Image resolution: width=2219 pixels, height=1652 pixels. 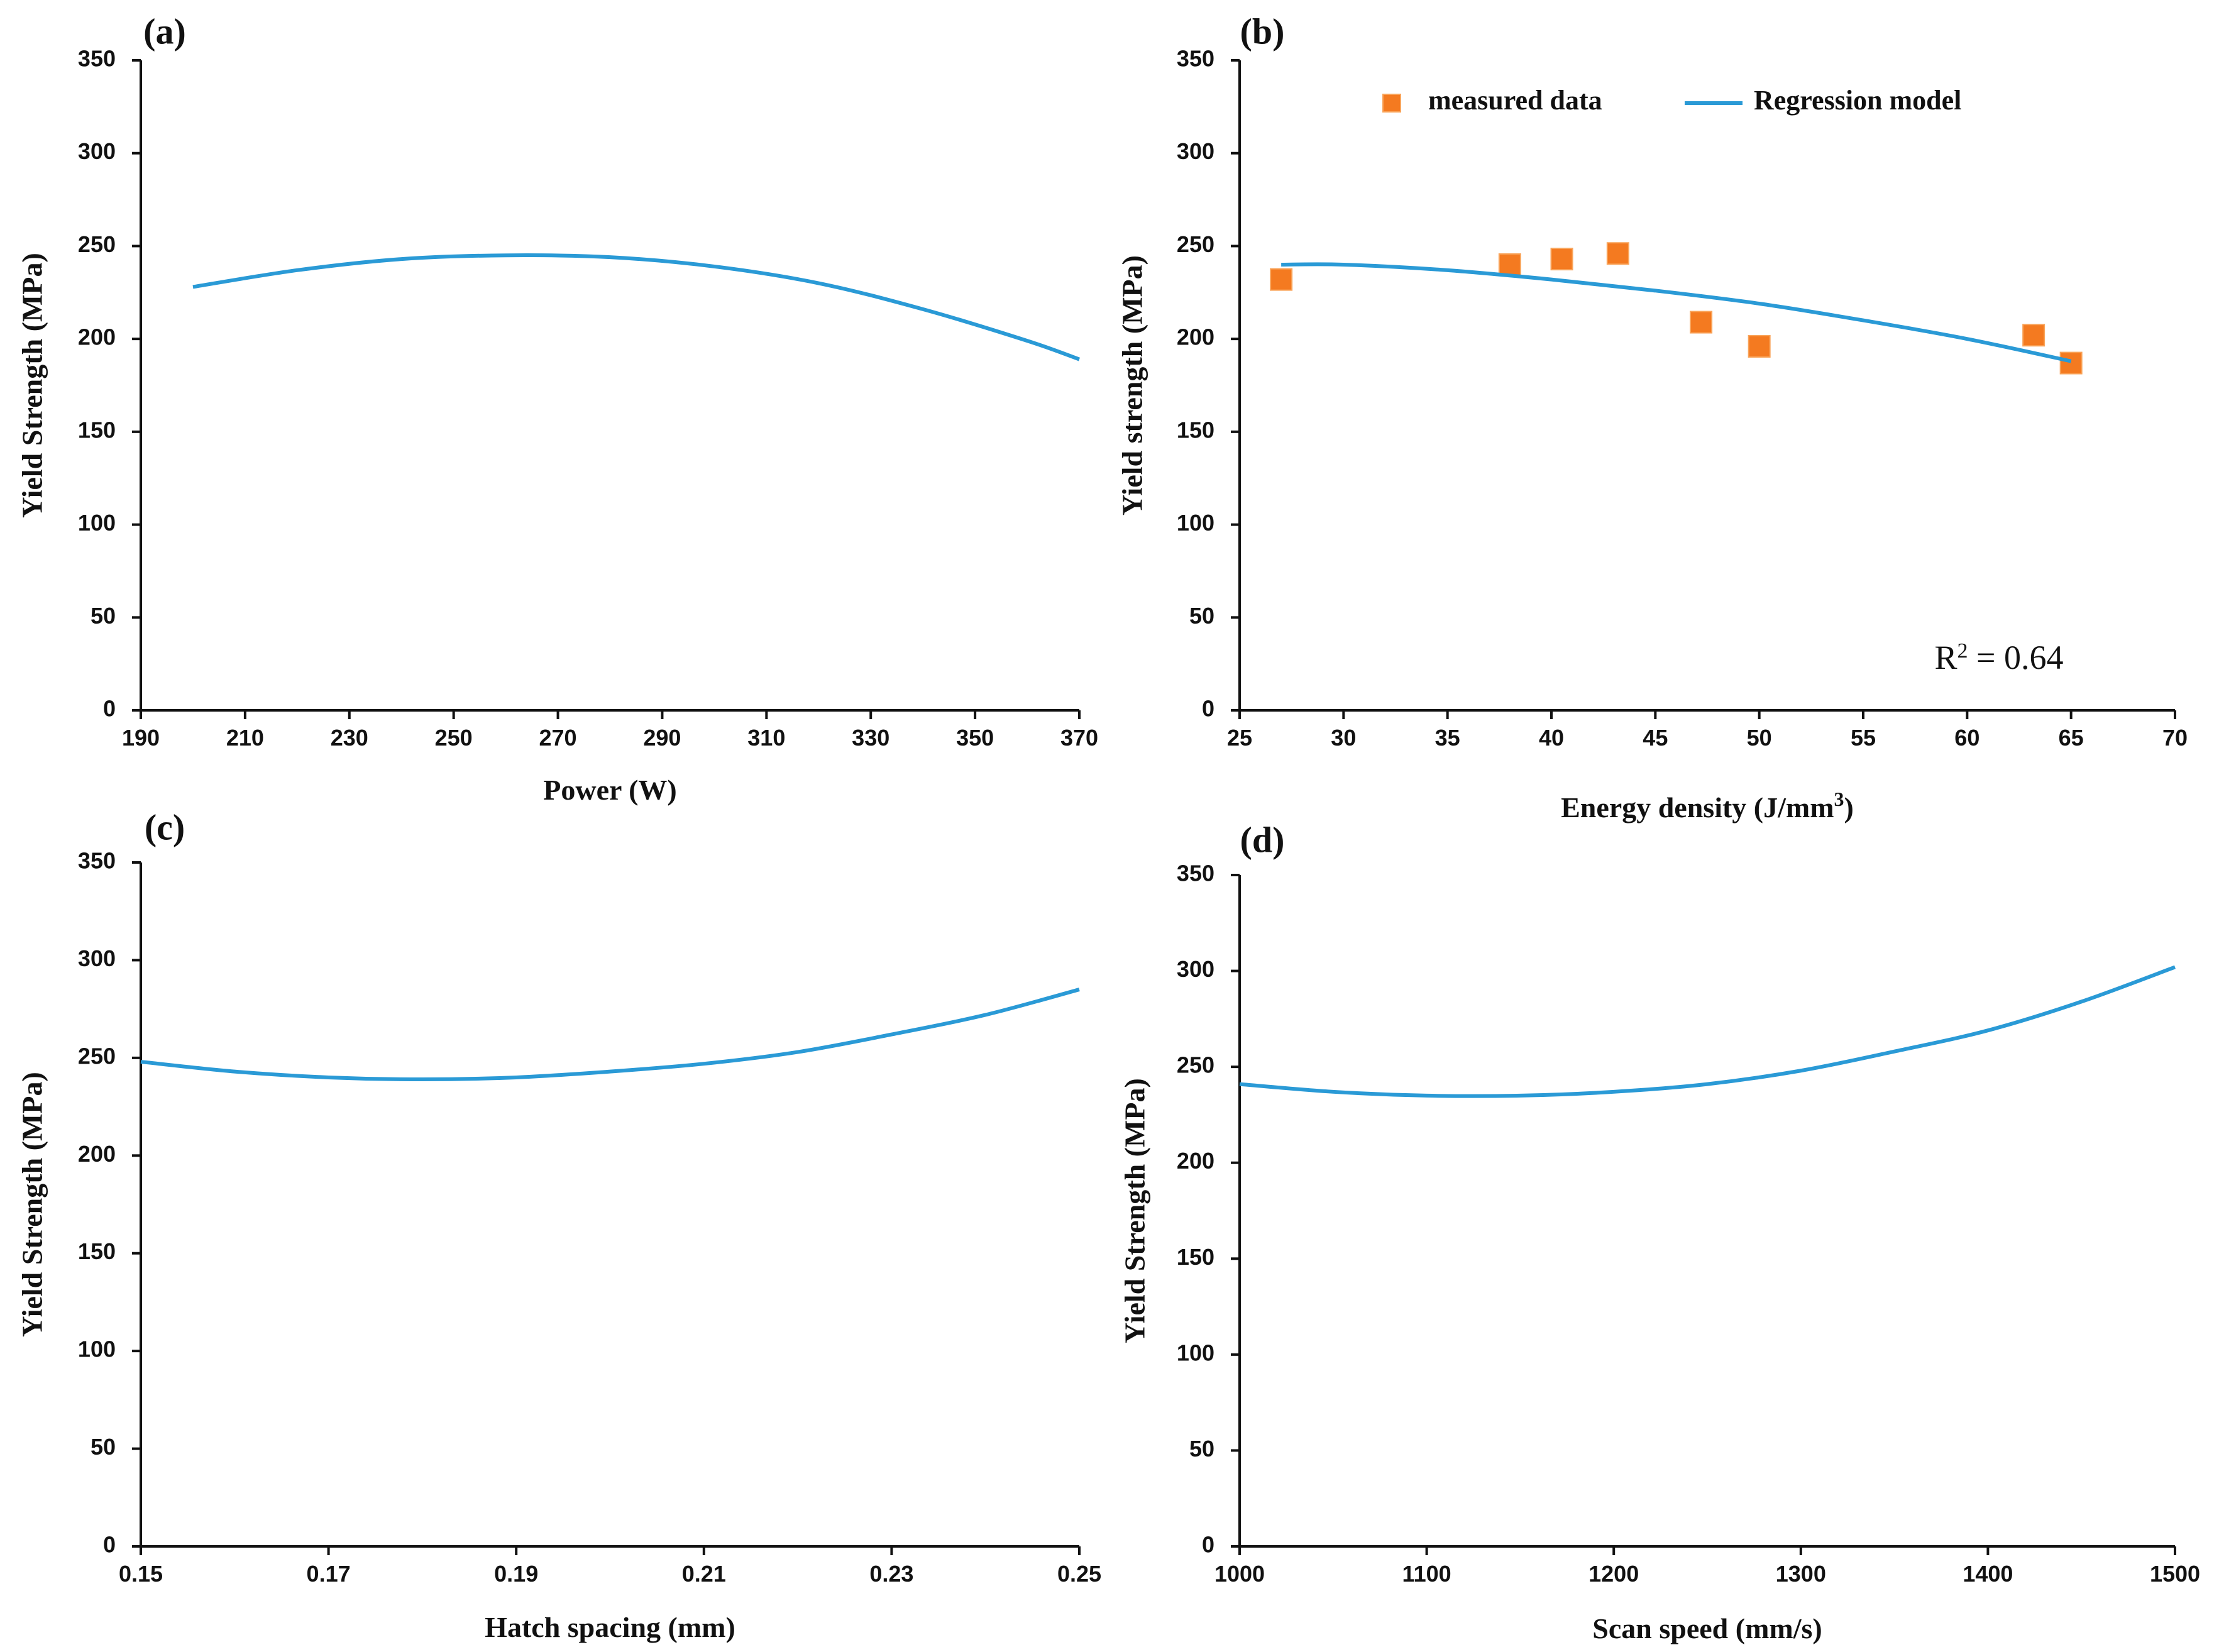 What do you see at coordinates (1966, 738) in the screenshot?
I see `x-tick-label: 60` at bounding box center [1966, 738].